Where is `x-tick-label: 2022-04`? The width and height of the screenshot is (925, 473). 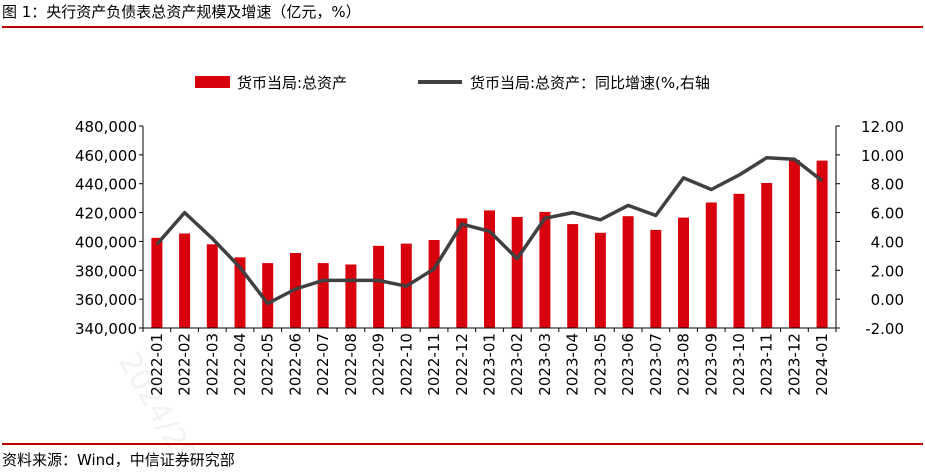 x-tick-label: 2022-04 is located at coordinates (240, 364).